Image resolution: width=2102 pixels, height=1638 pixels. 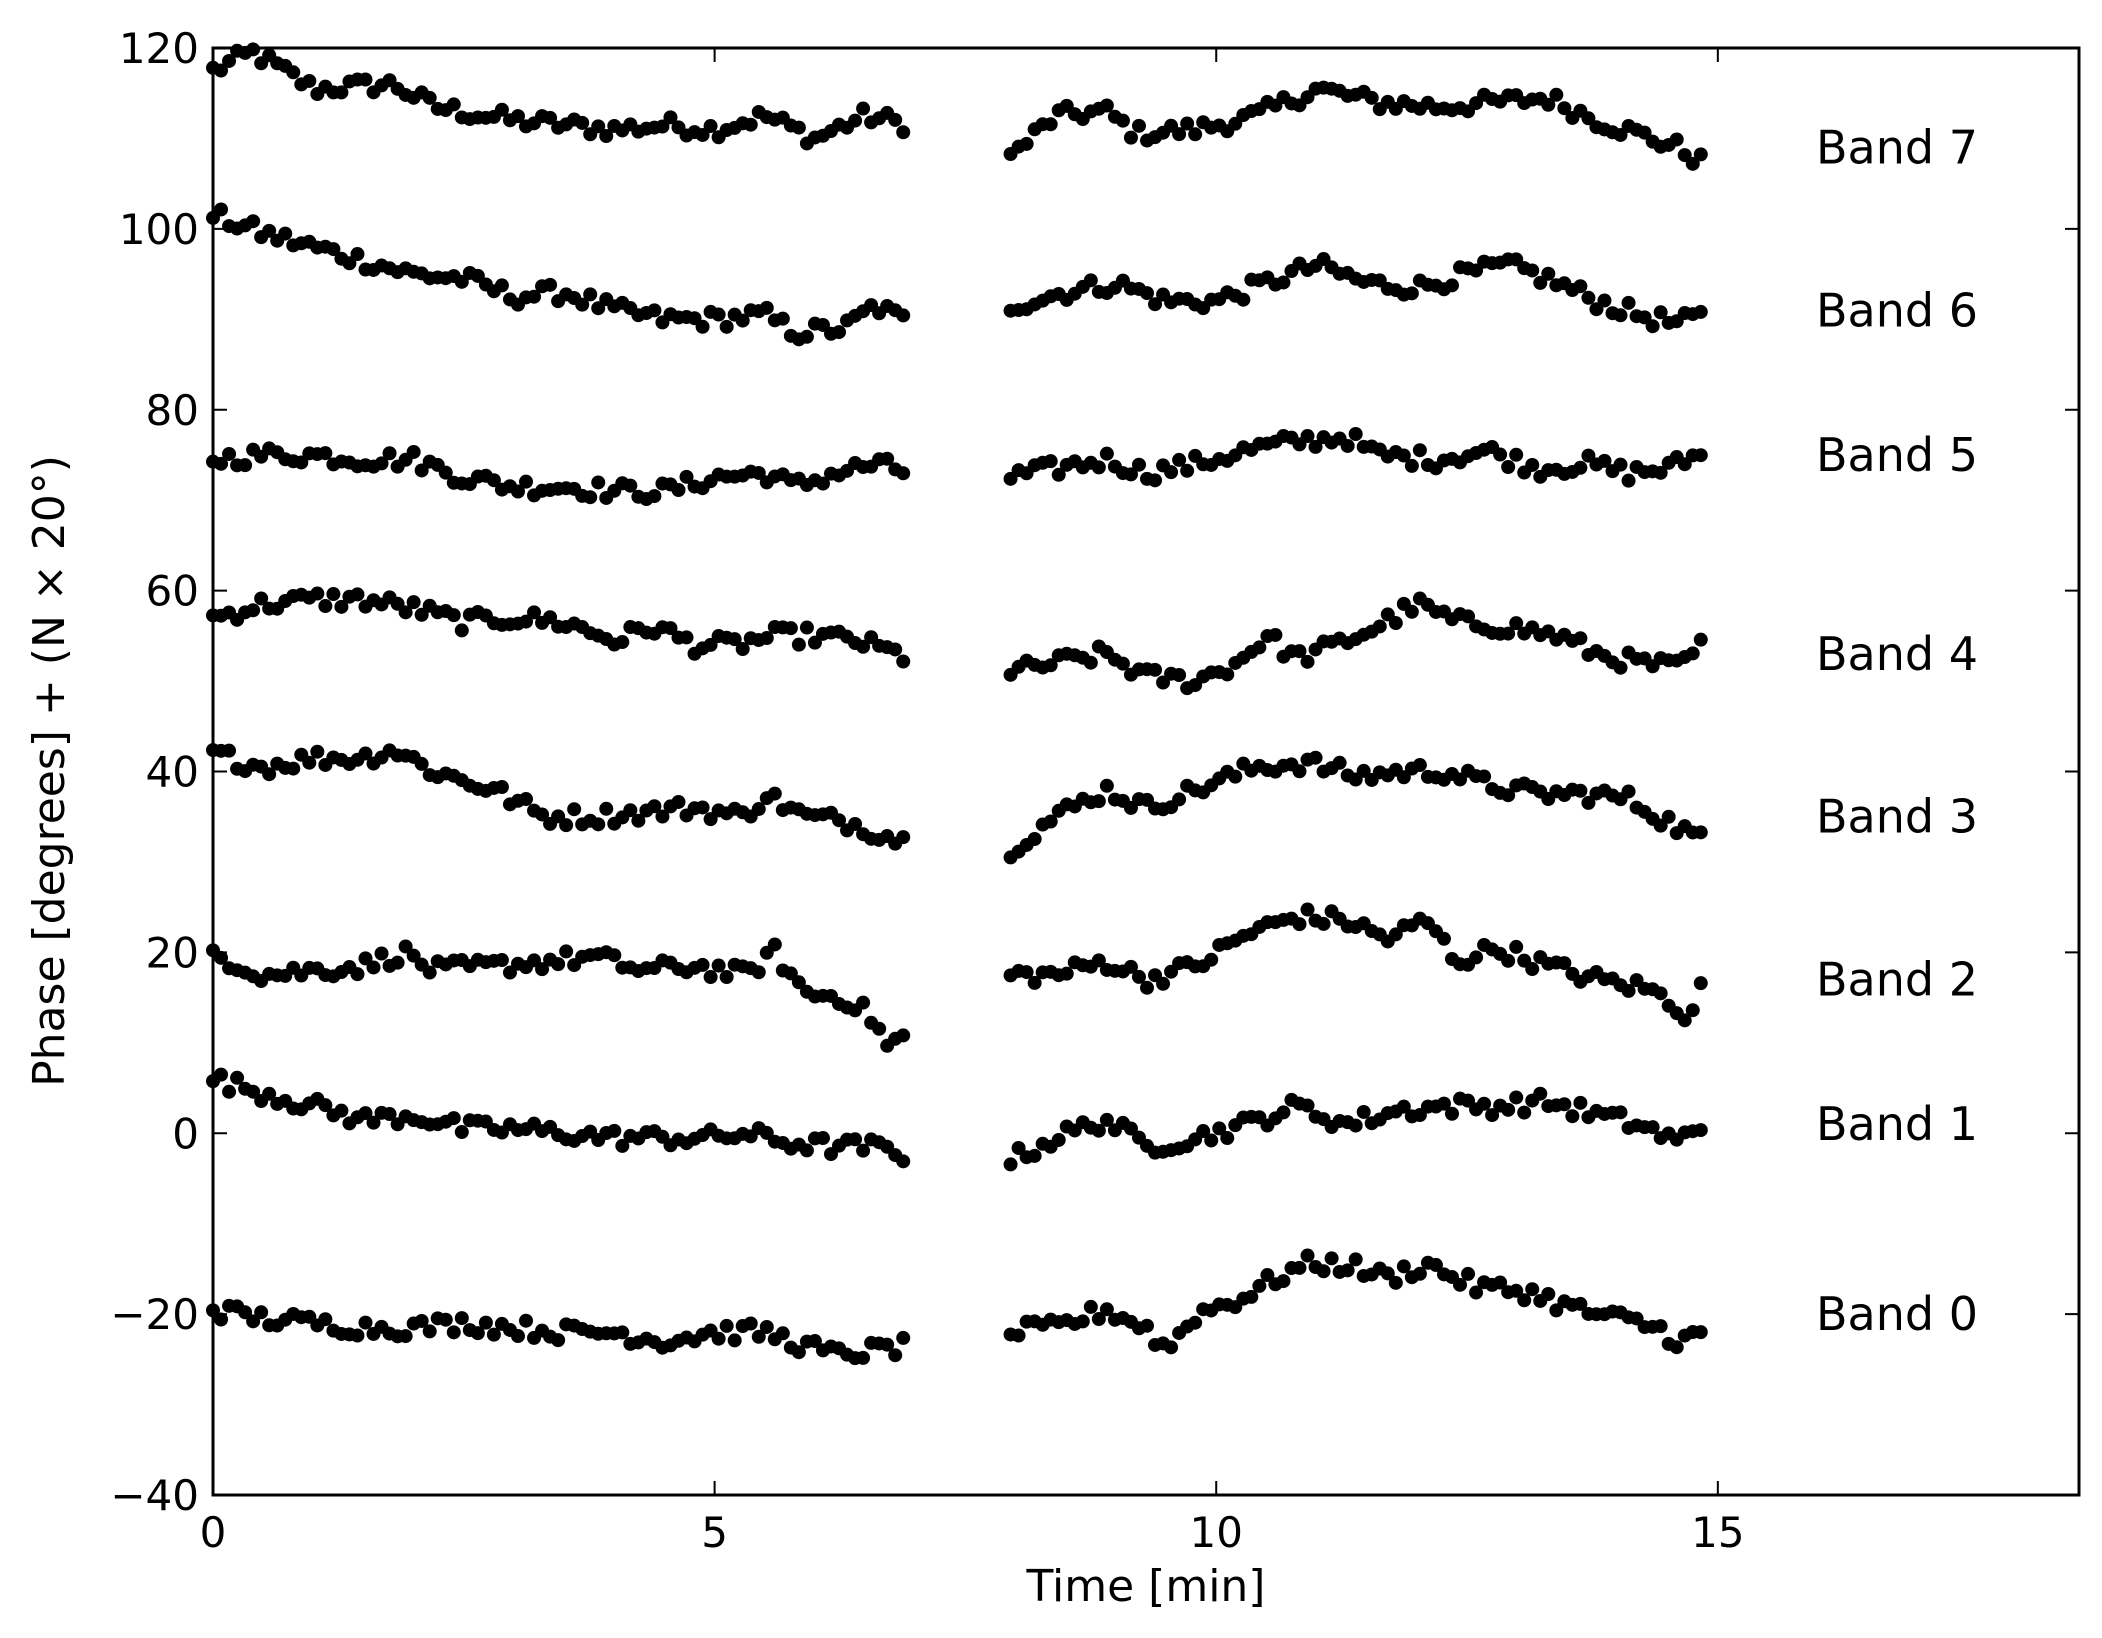 I want to click on band-label: Band 0, so click(x=1897, y=1314).